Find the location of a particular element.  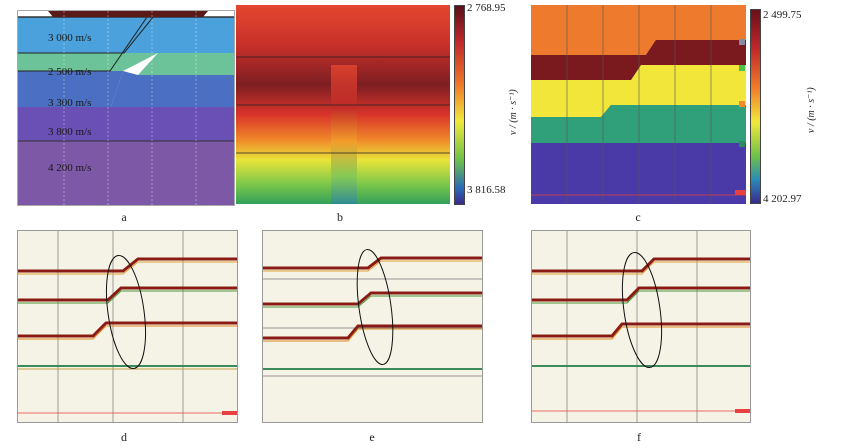

colorbar-b-min: 3 816.58 is located at coordinates (486, 190).